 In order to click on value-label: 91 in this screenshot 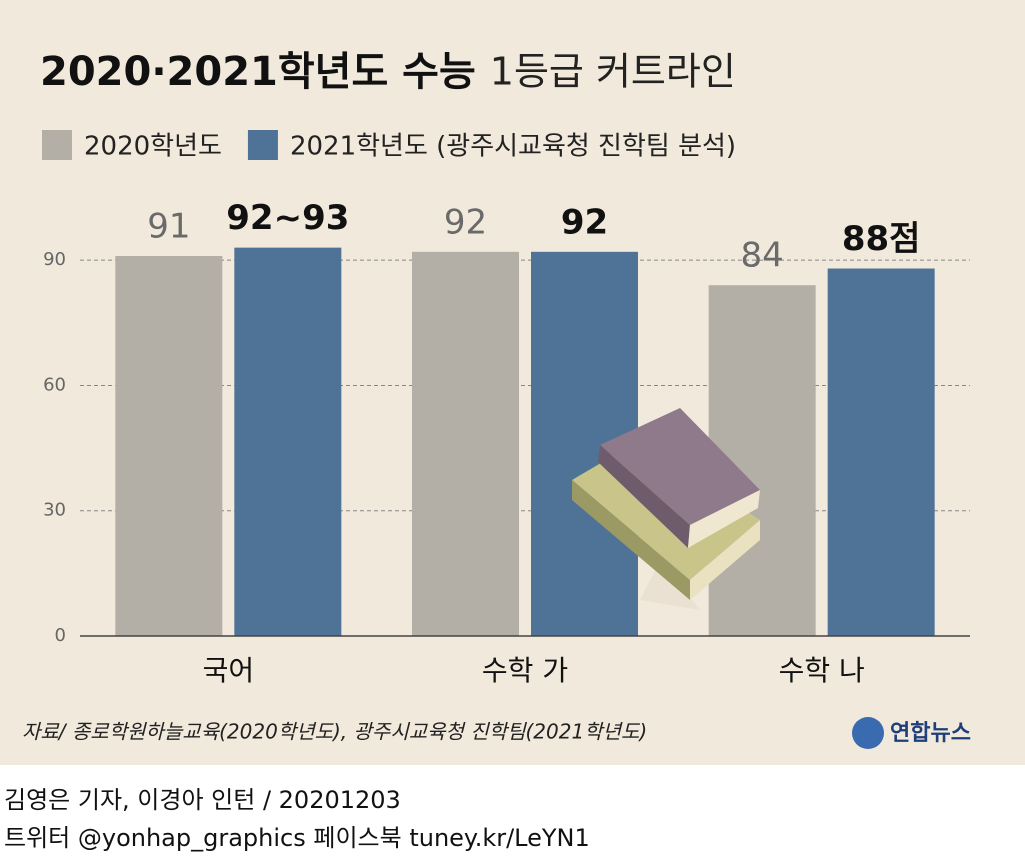, I will do `click(168, 226)`.